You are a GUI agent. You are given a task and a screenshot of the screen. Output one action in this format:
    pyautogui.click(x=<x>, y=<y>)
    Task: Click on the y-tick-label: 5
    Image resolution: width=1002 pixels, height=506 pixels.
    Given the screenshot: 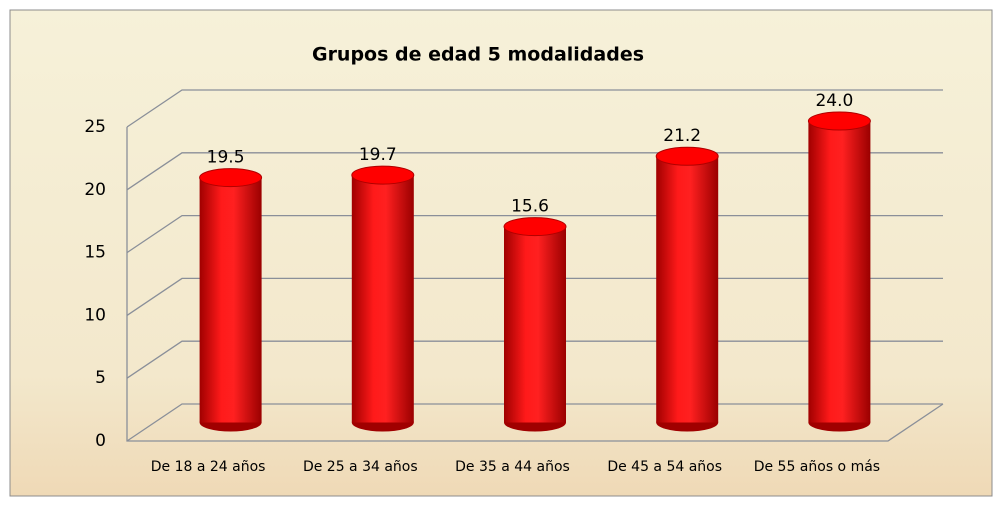 What is the action you would take?
    pyautogui.click(x=100, y=378)
    